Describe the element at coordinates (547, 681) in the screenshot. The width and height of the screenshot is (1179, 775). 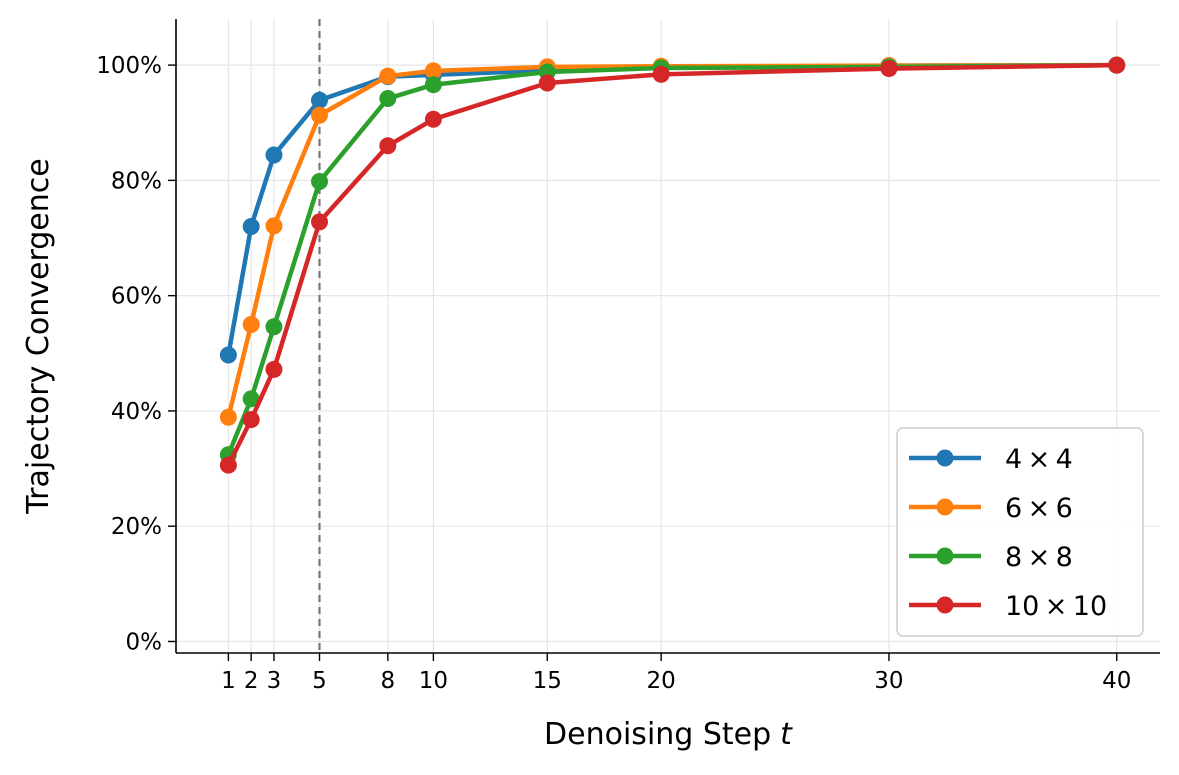
I see `x-tick-label: 15` at that location.